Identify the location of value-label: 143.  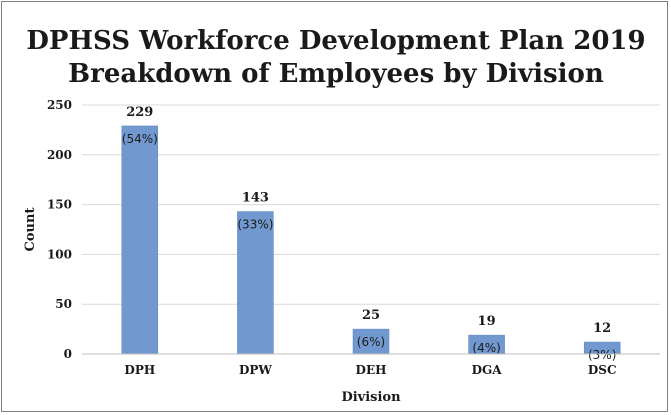
(255, 198).